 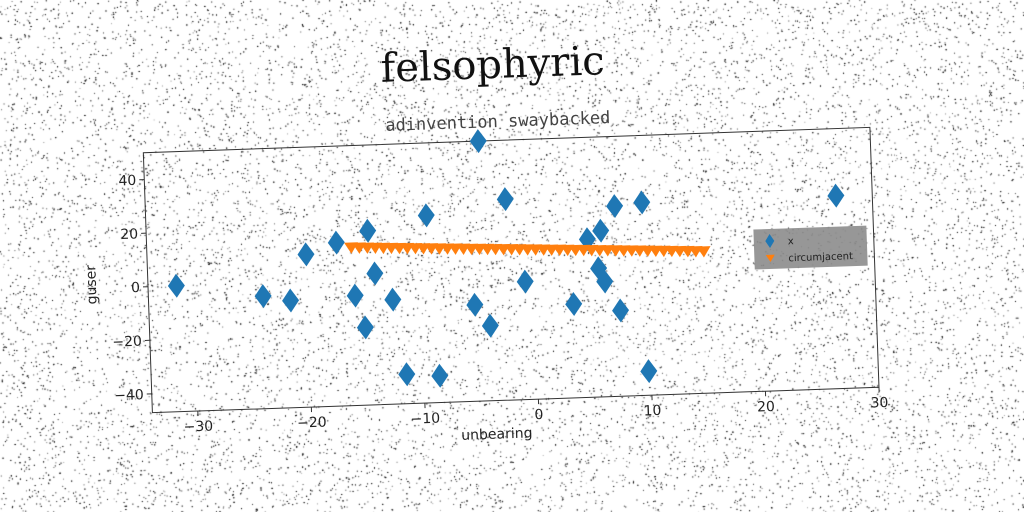 I want to click on legend-marker-x, so click(x=770, y=240).